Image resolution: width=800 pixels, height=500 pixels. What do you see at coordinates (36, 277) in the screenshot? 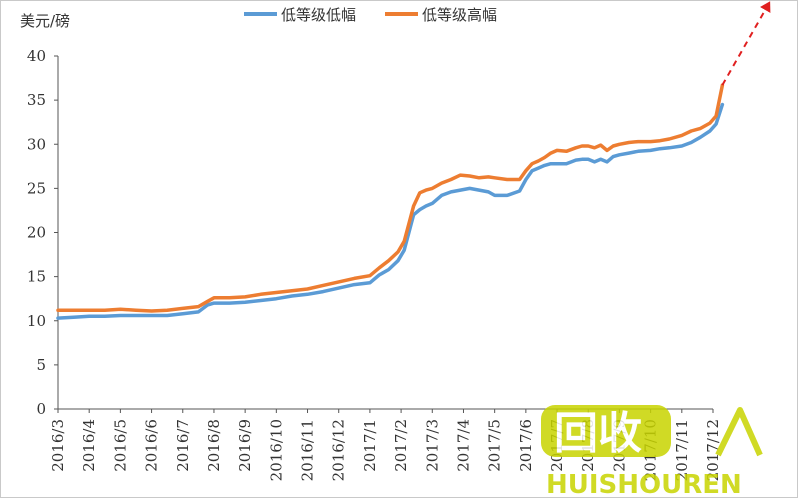
I see `y-tick-label: 15` at bounding box center [36, 277].